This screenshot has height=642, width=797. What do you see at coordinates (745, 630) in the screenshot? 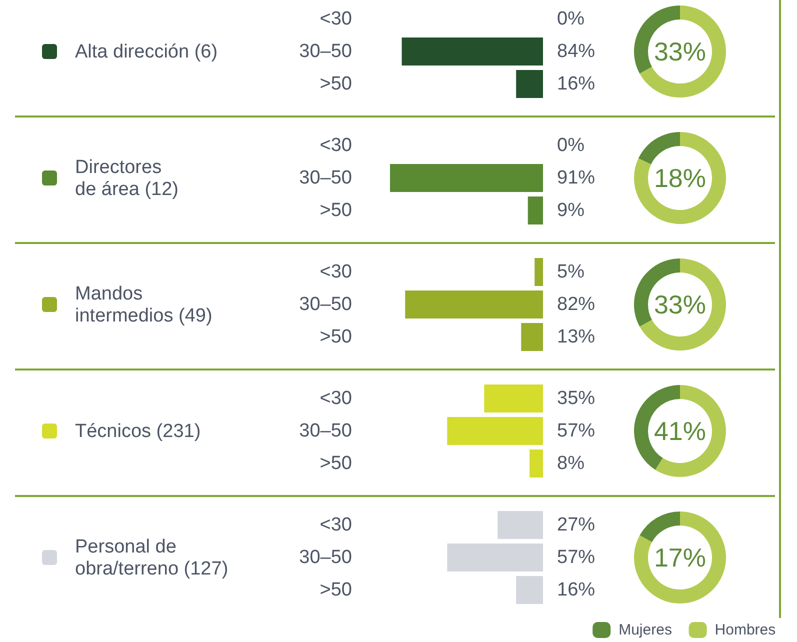
I see `legend-label: Hombres` at bounding box center [745, 630].